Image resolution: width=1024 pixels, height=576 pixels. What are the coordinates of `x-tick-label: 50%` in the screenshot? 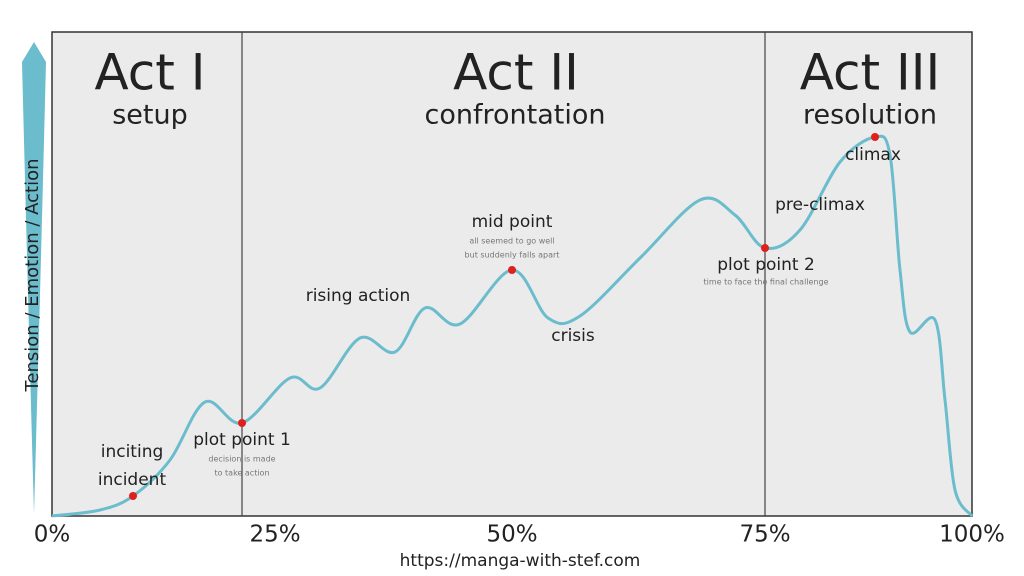 It's located at (511, 535).